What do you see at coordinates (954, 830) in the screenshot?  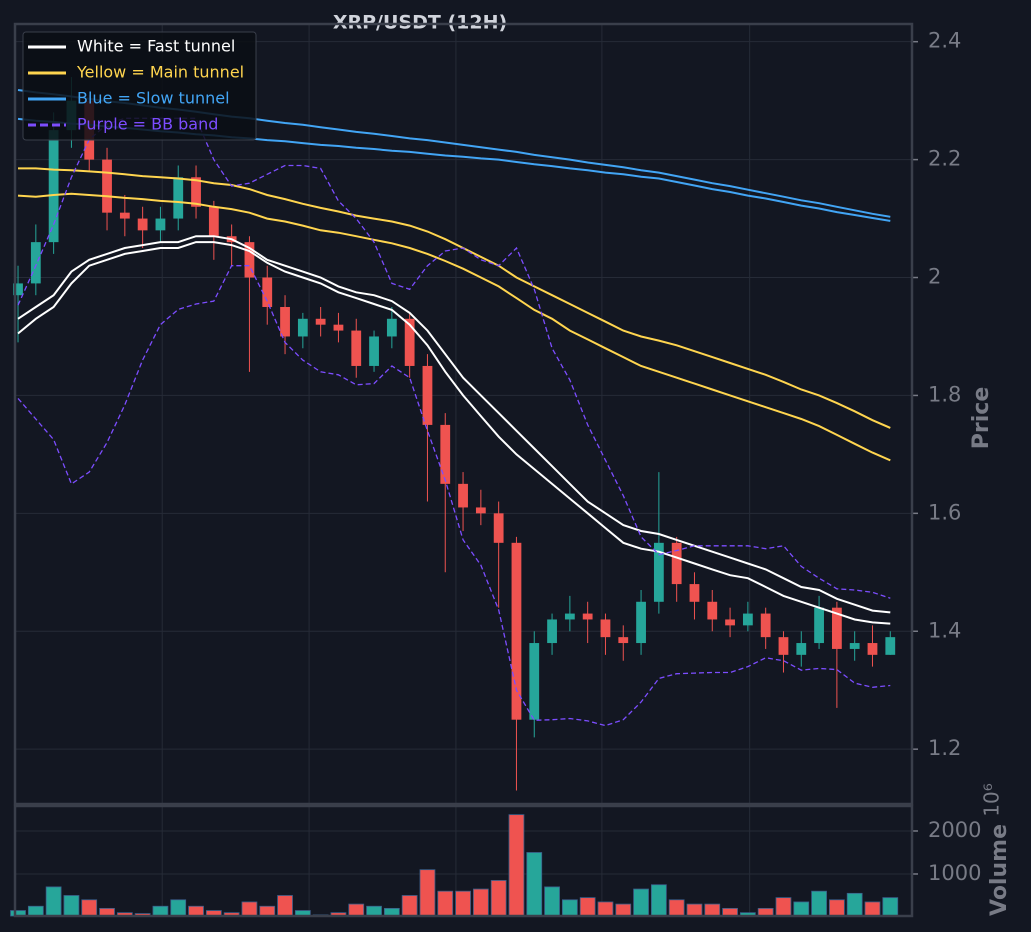 I see `volume-tick-label: 2000` at bounding box center [954, 830].